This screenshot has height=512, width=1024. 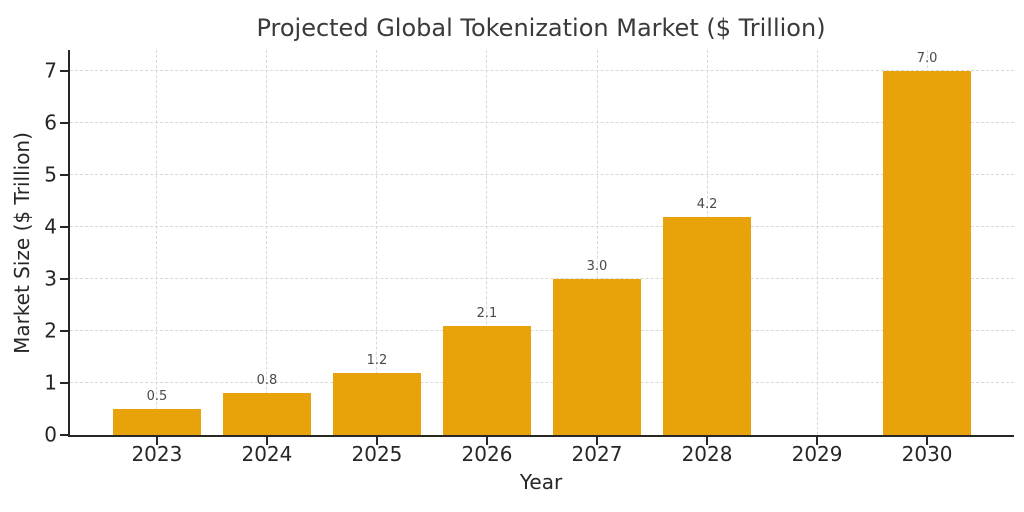 I want to click on bar-2025, so click(x=376, y=403).